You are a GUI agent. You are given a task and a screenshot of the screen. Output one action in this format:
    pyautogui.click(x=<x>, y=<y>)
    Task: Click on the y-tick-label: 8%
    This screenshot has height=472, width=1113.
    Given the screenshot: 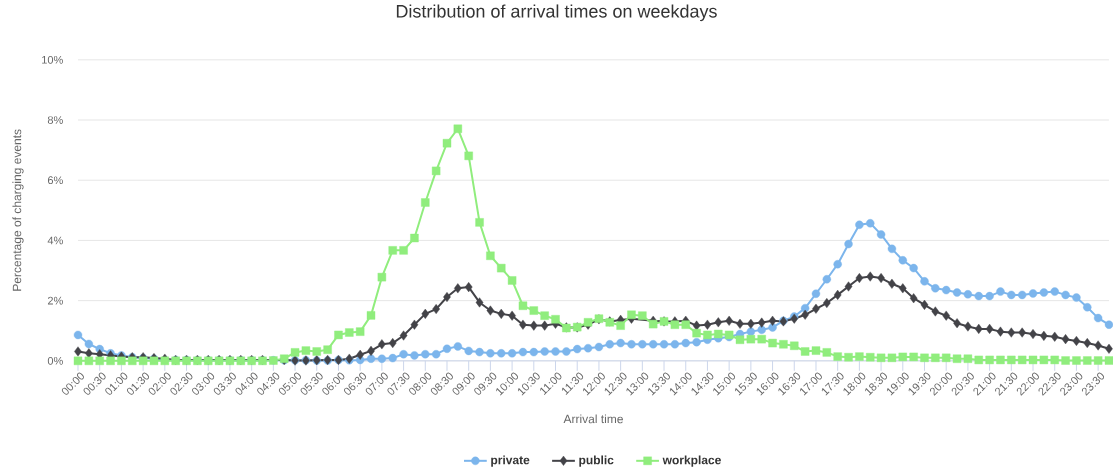 What is the action you would take?
    pyautogui.click(x=55, y=120)
    